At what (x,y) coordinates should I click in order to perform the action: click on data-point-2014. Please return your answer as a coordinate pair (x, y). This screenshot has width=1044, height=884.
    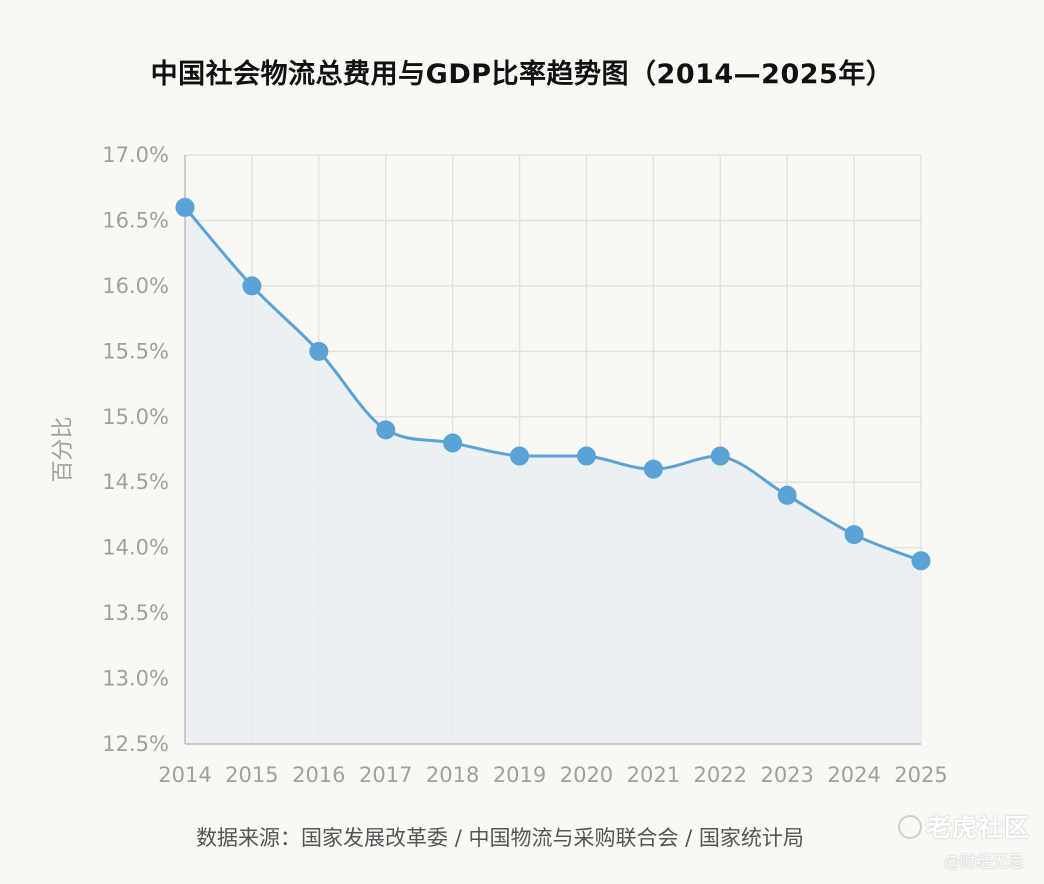
    Looking at the image, I should click on (185, 207).